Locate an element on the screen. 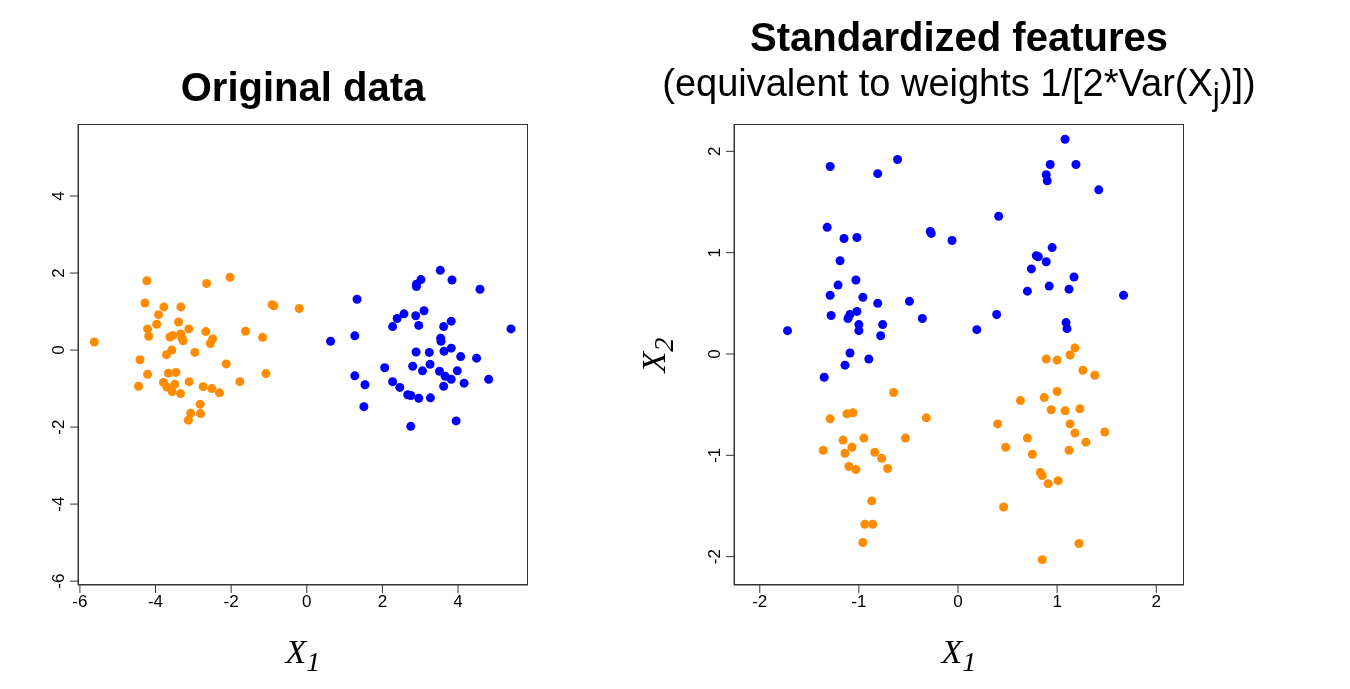  chart-title: Standardized features is located at coordinates (959, 37).